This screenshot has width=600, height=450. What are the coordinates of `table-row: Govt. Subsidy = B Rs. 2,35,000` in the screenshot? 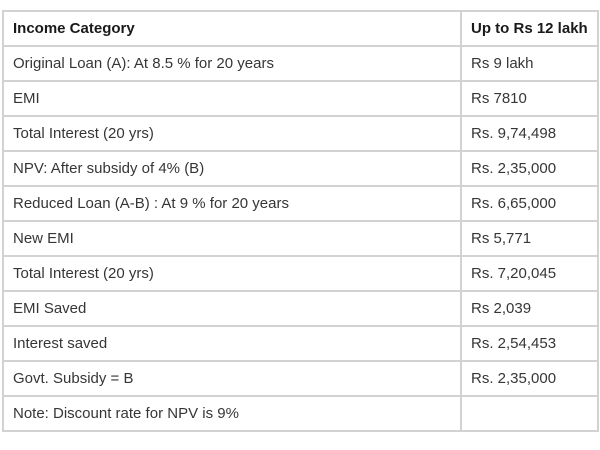 It's located at (300, 378).